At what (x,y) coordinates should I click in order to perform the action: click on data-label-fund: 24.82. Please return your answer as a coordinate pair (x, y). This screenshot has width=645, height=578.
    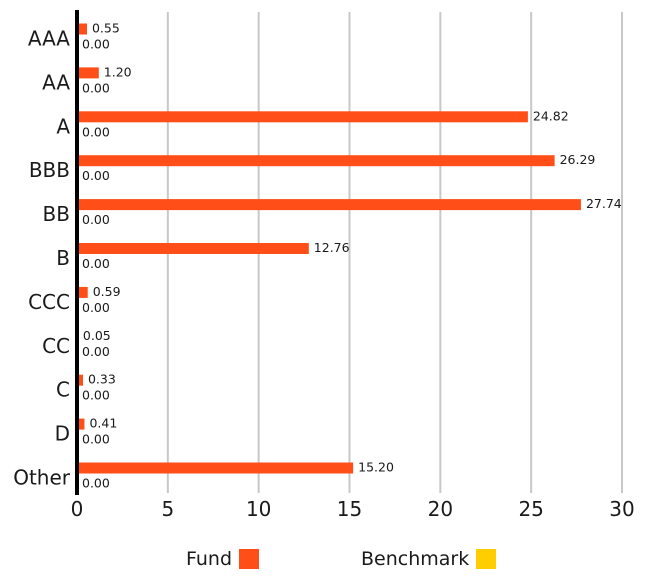
    Looking at the image, I should click on (551, 115).